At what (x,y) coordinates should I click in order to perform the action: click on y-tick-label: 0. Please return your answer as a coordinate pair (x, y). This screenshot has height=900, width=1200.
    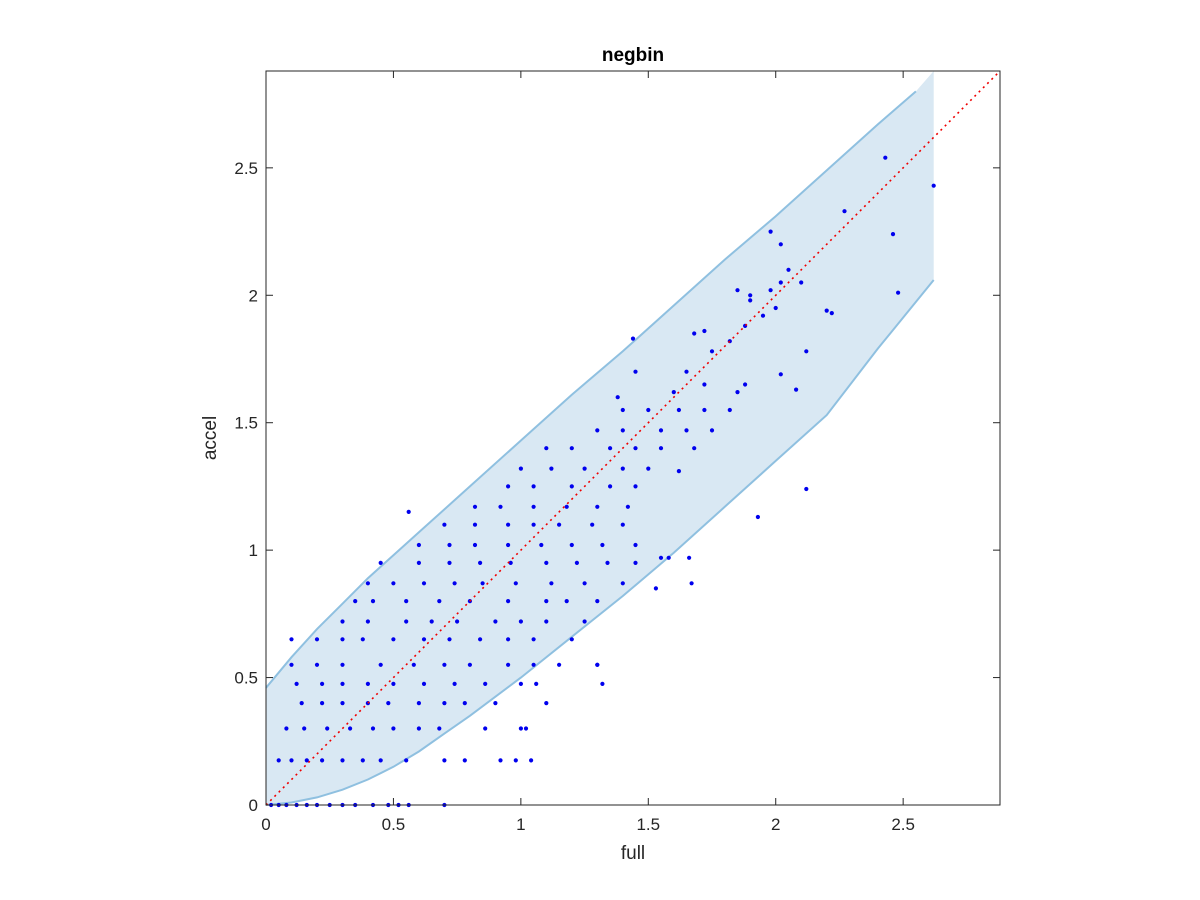
    Looking at the image, I should click on (253, 805).